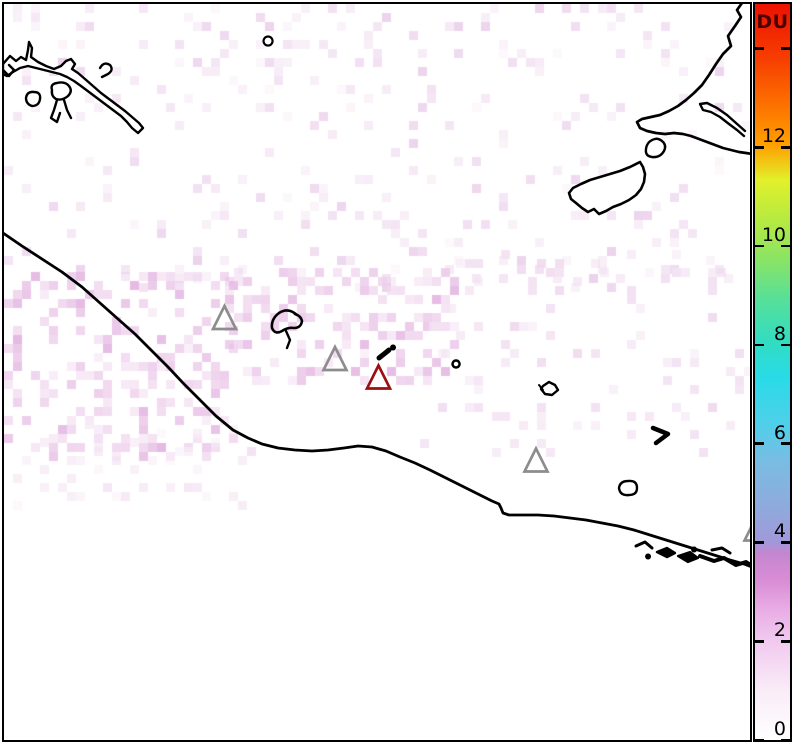 The width and height of the screenshot is (794, 746). I want to click on colorbar-unit-label: DU, so click(772, 22).